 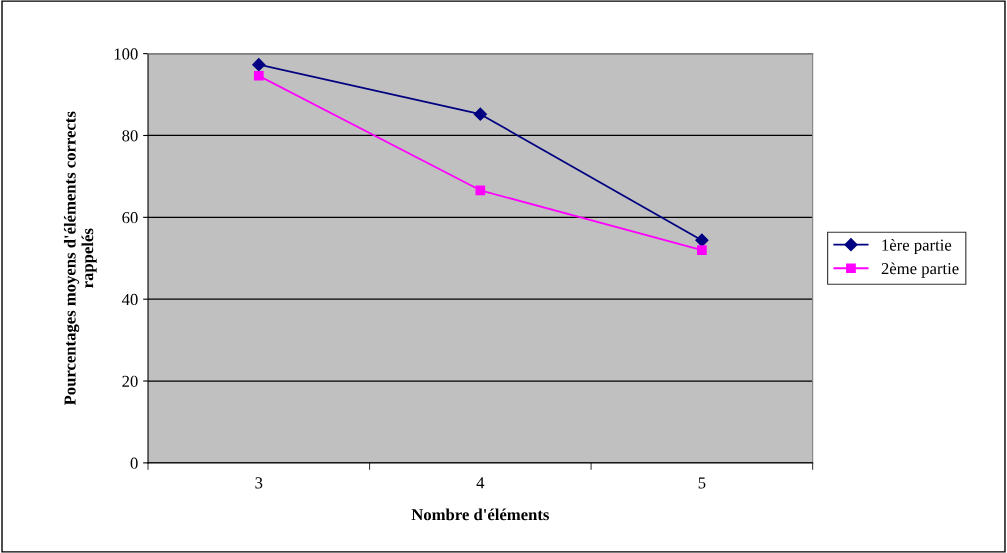 I want to click on y-tick-label: 100, so click(x=126, y=54).